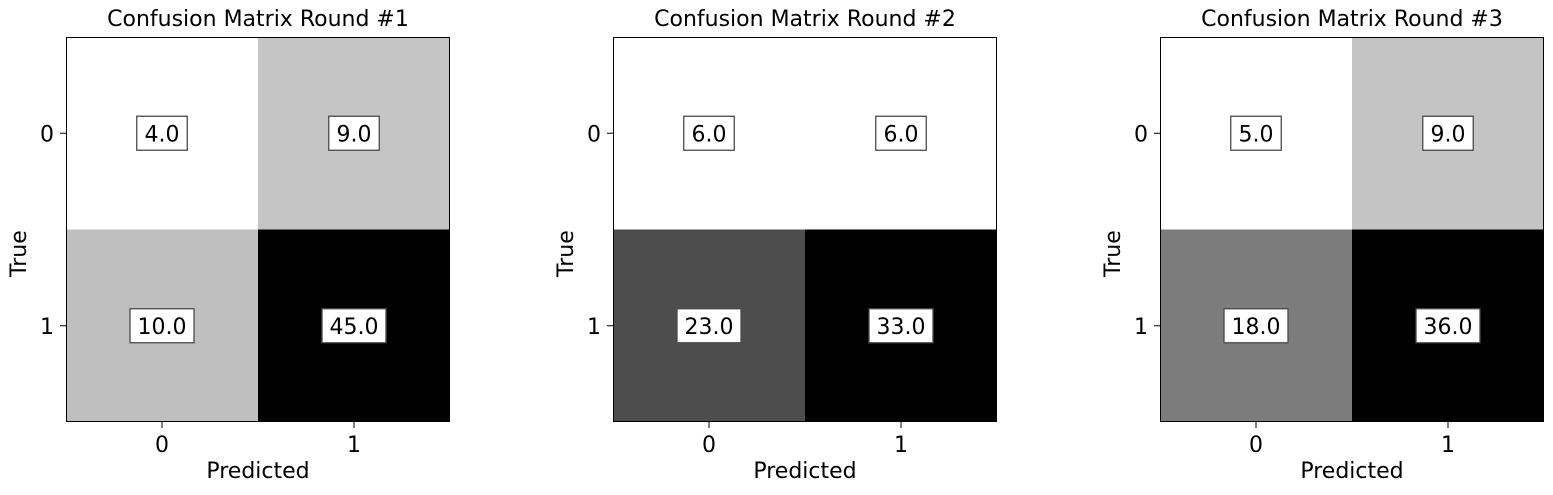 The width and height of the screenshot is (1553, 495). I want to click on chart-title: Confusion Matrix Round #3, so click(1352, 19).